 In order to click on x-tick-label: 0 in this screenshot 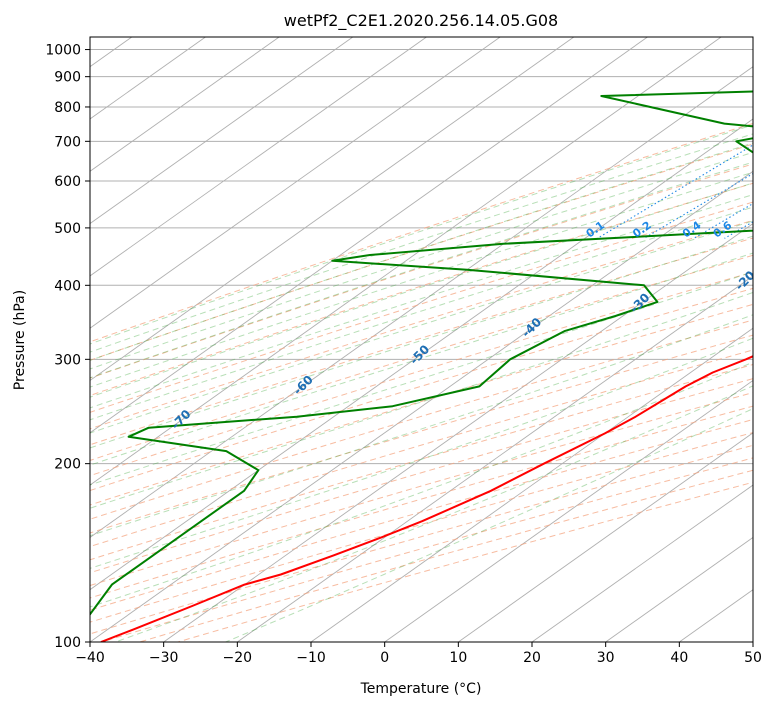, I will do `click(384, 658)`.